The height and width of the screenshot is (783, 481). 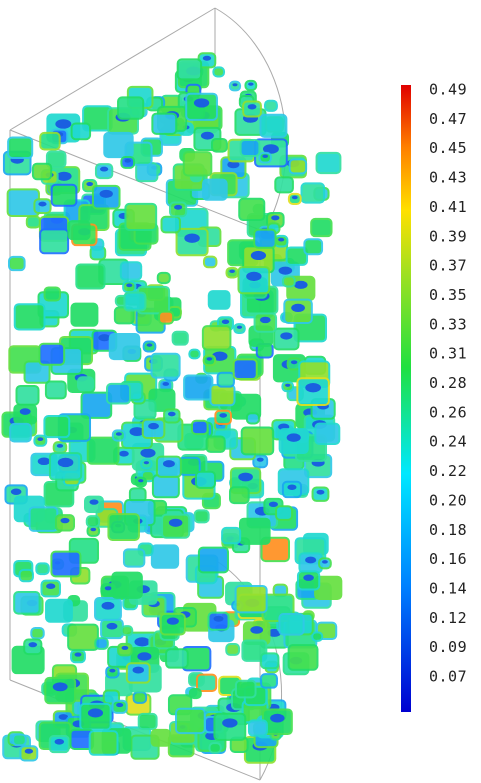 I want to click on colorbar-label: 0.37, so click(x=448, y=266).